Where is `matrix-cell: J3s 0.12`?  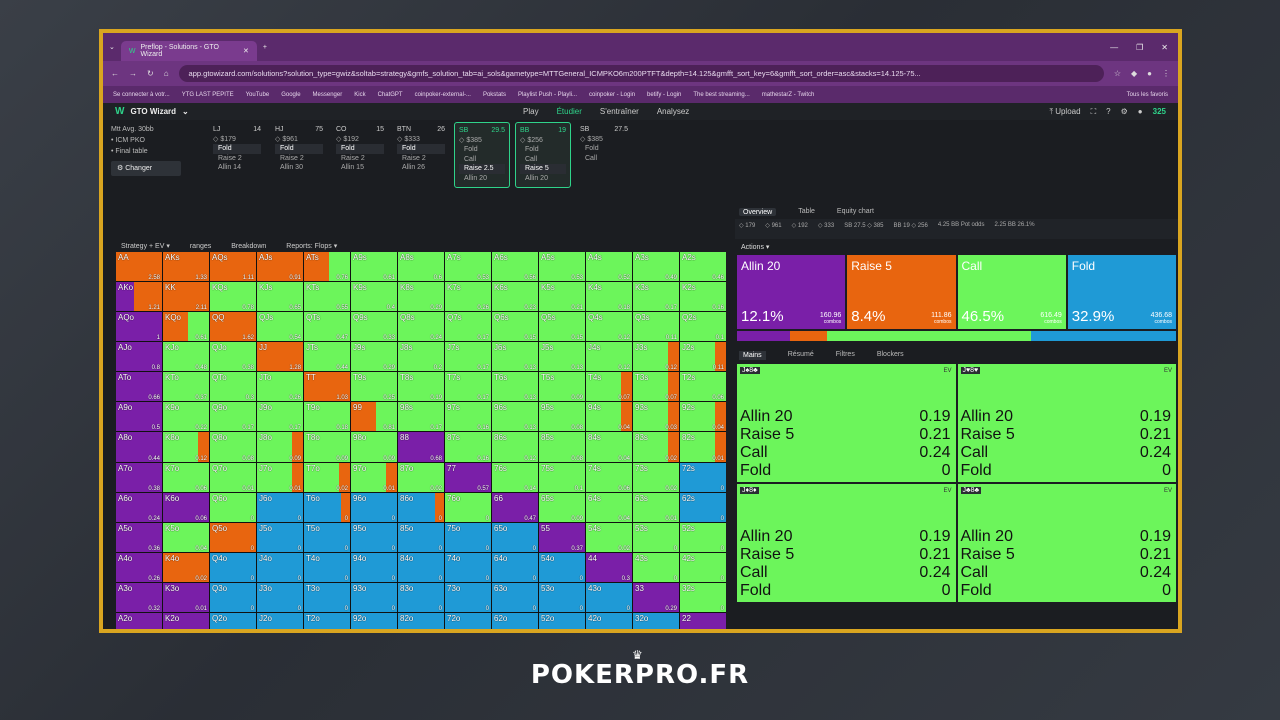
matrix-cell: J3s 0.12 is located at coordinates (656, 357).